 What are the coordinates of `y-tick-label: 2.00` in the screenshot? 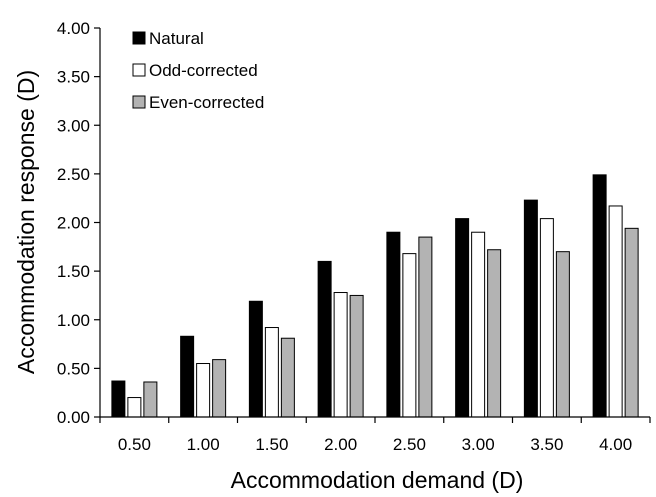 It's located at (73, 223).